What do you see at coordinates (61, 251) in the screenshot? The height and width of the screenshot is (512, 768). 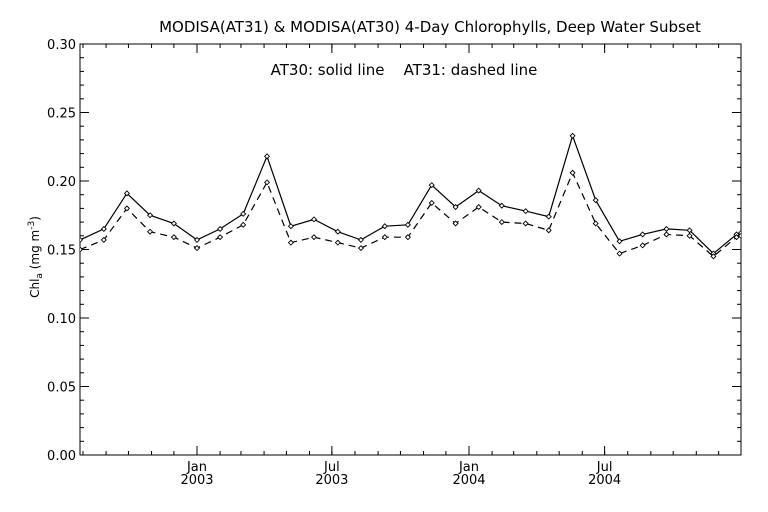 I see `y-tick-label: 0.15` at bounding box center [61, 251].